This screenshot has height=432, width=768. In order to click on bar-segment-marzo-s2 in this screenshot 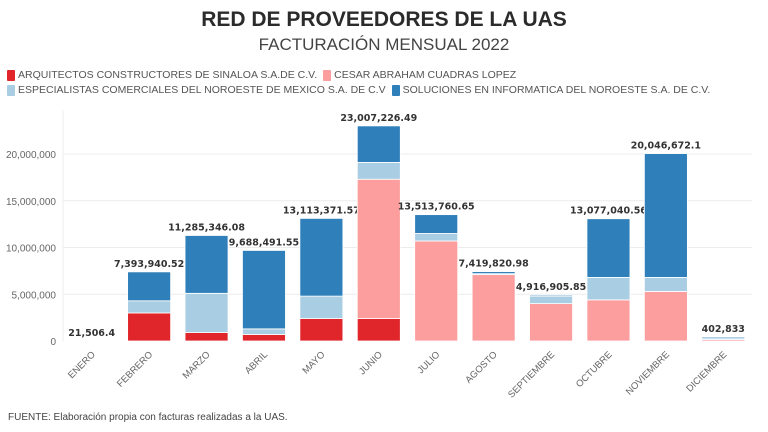, I will do `click(206, 312)`.